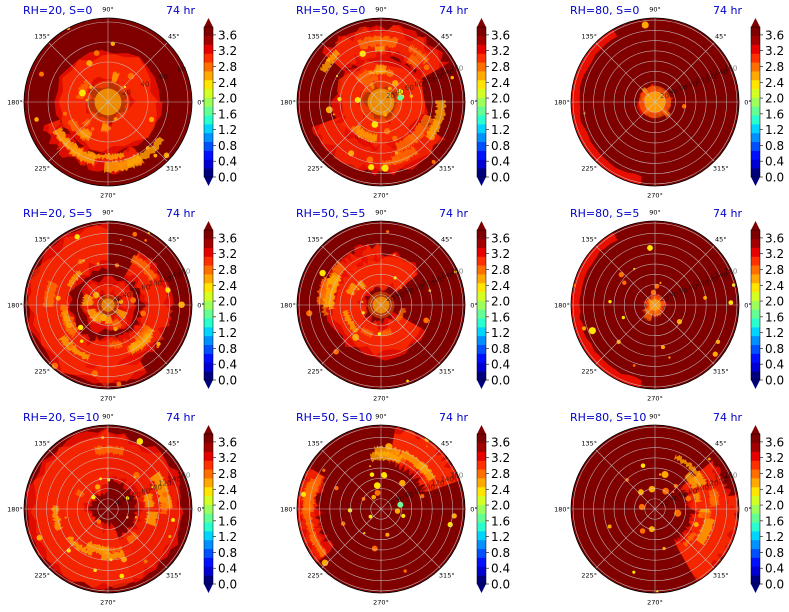  Describe the element at coordinates (227, 585) in the screenshot. I see `colorbar-tick-label: 0.0` at that location.